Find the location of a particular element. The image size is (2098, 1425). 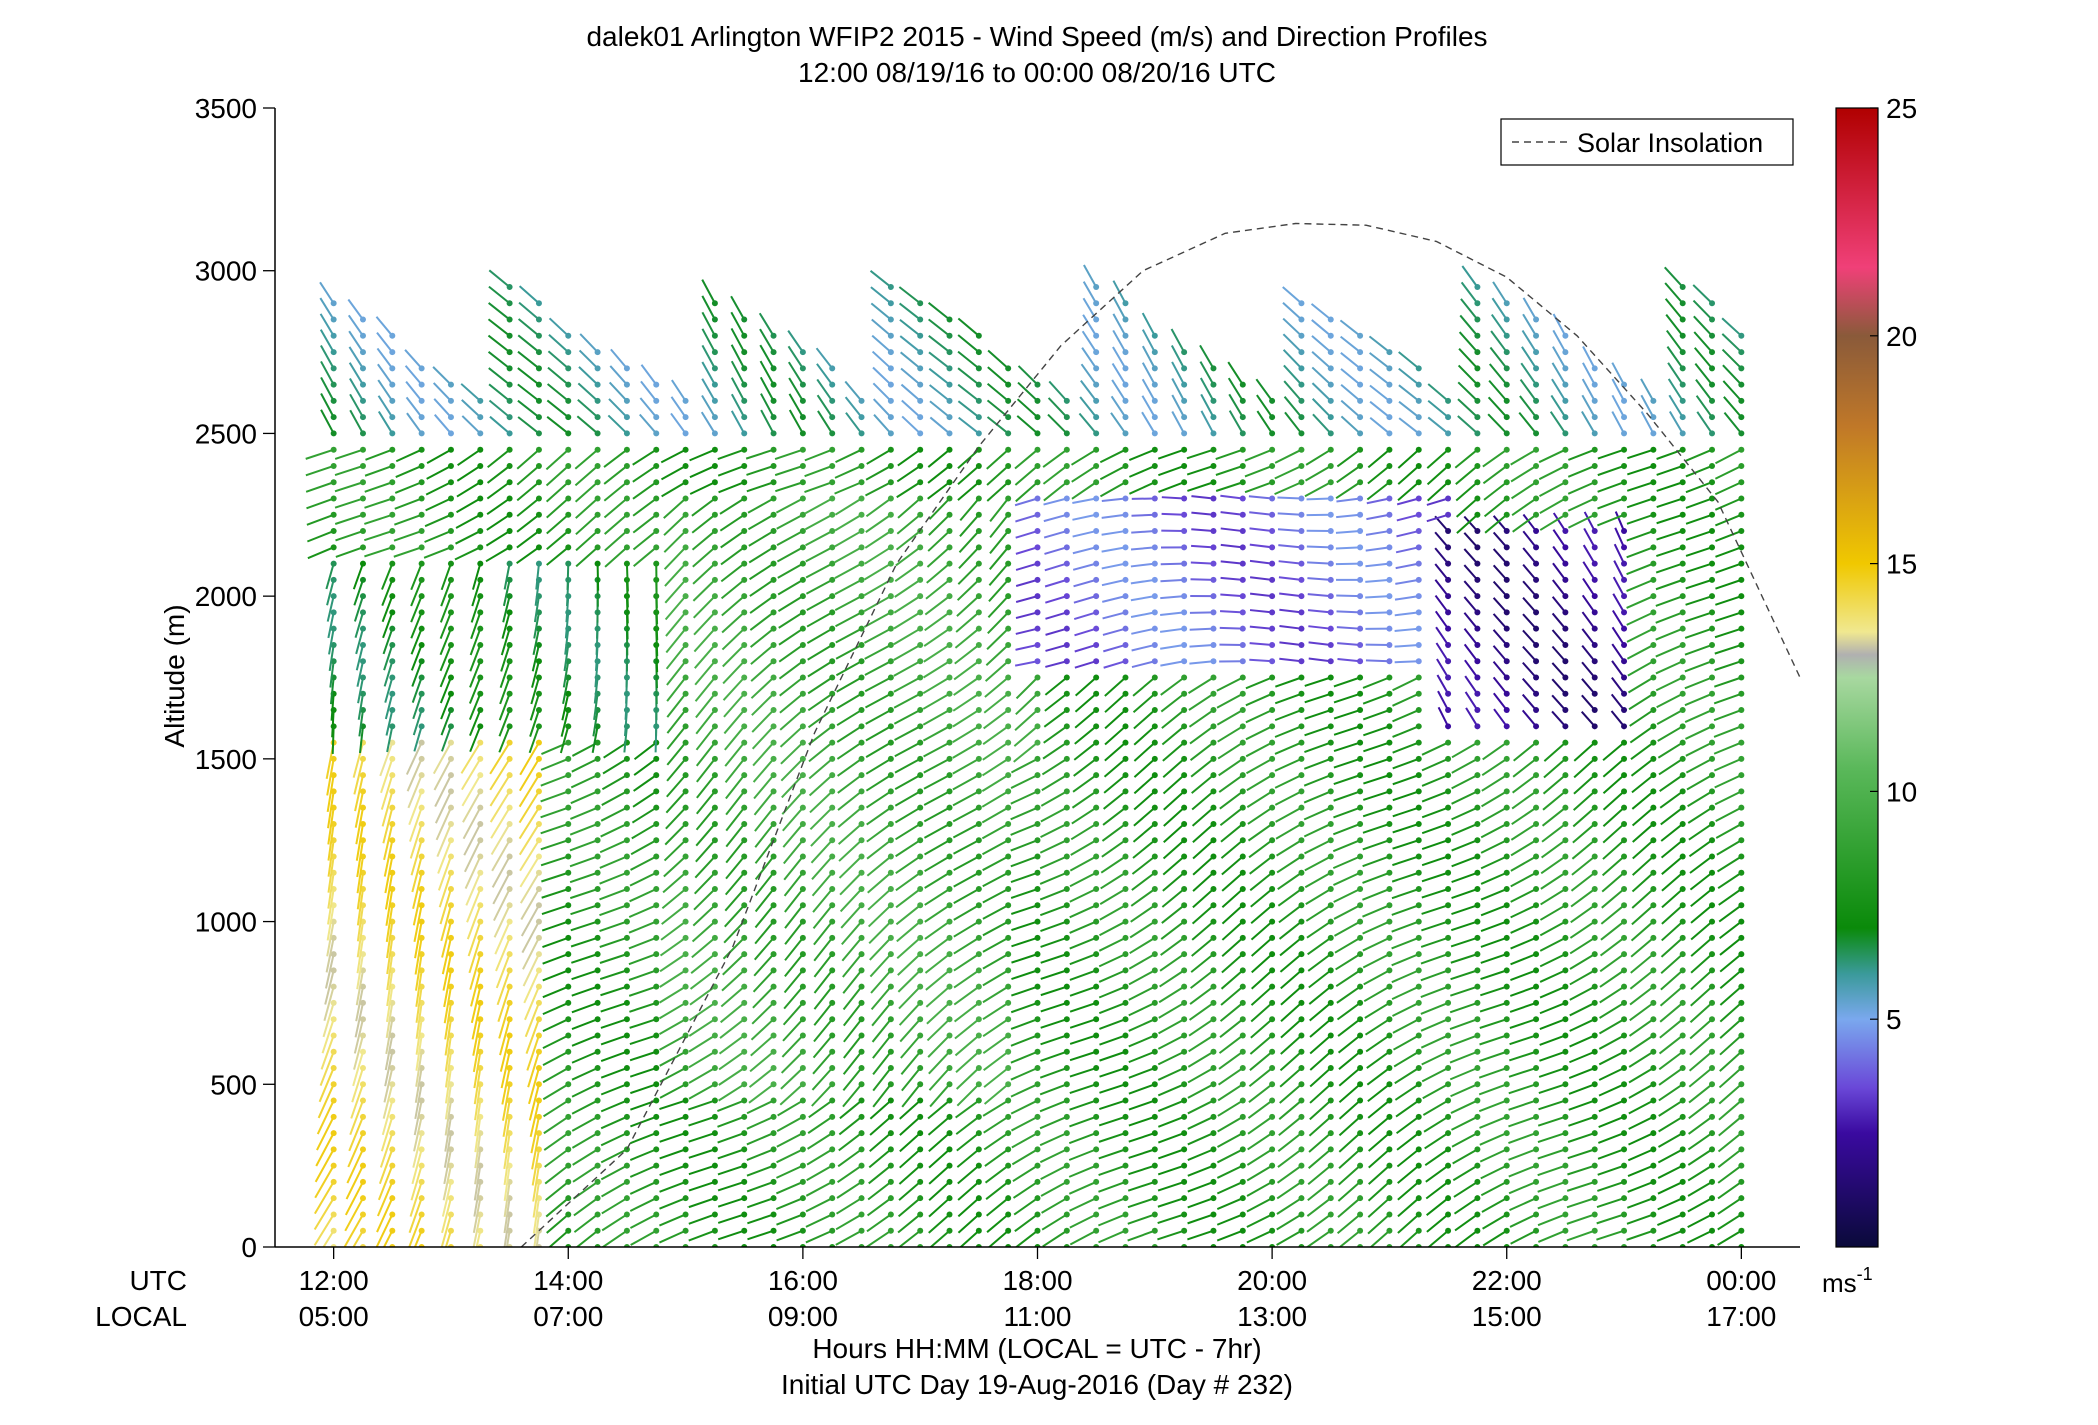

local-row-label: LOCAL is located at coordinates (141, 1316).